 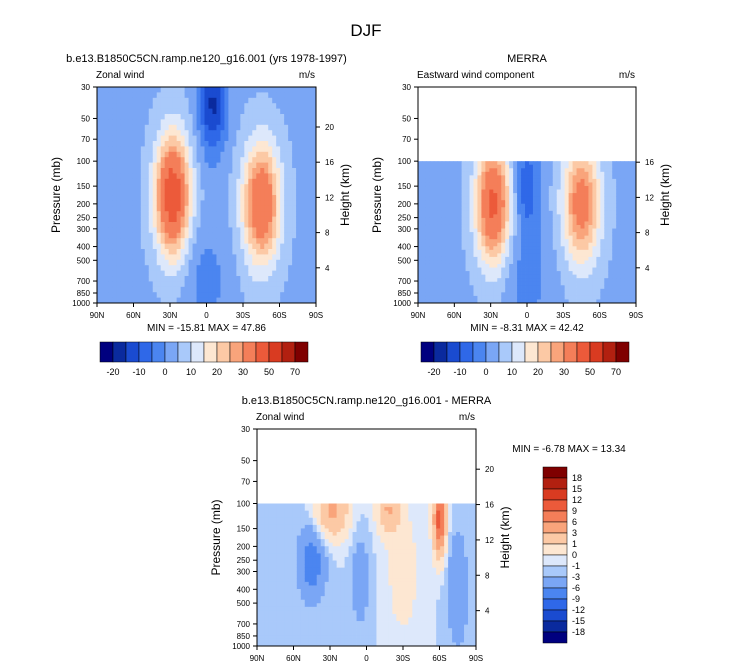 I want to click on panel-1-ytick-label: 100, so click(x=84, y=161).